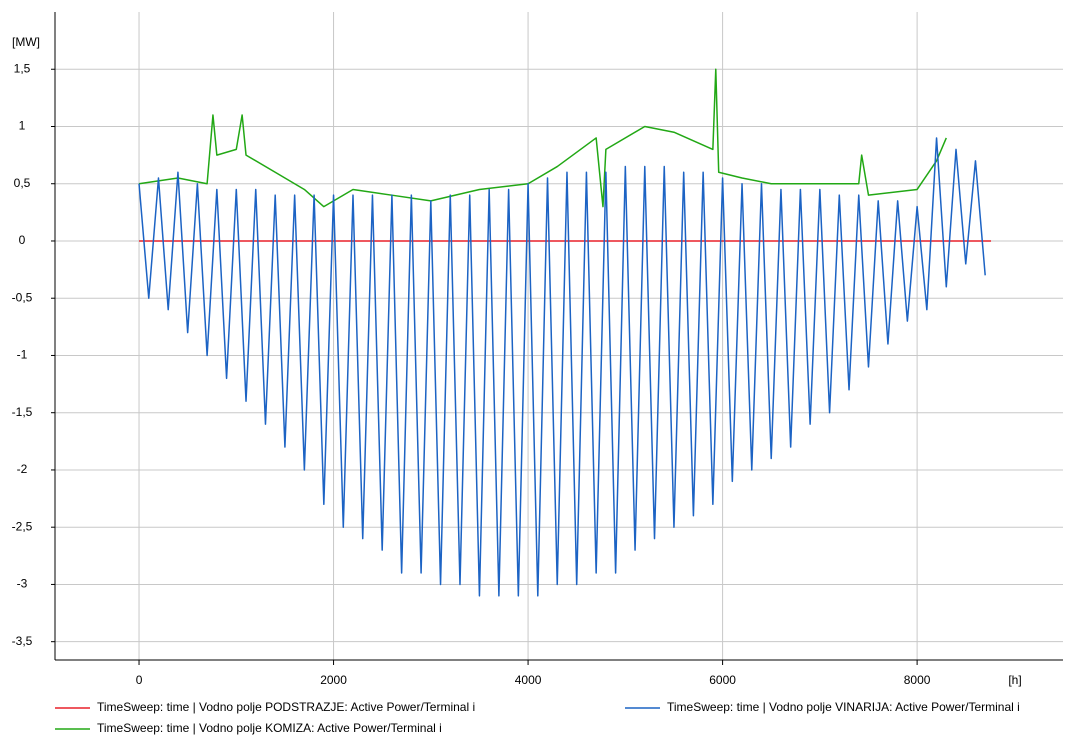 Image resolution: width=1073 pixels, height=737 pixels. I want to click on x-tick-label: 0, so click(139, 680).